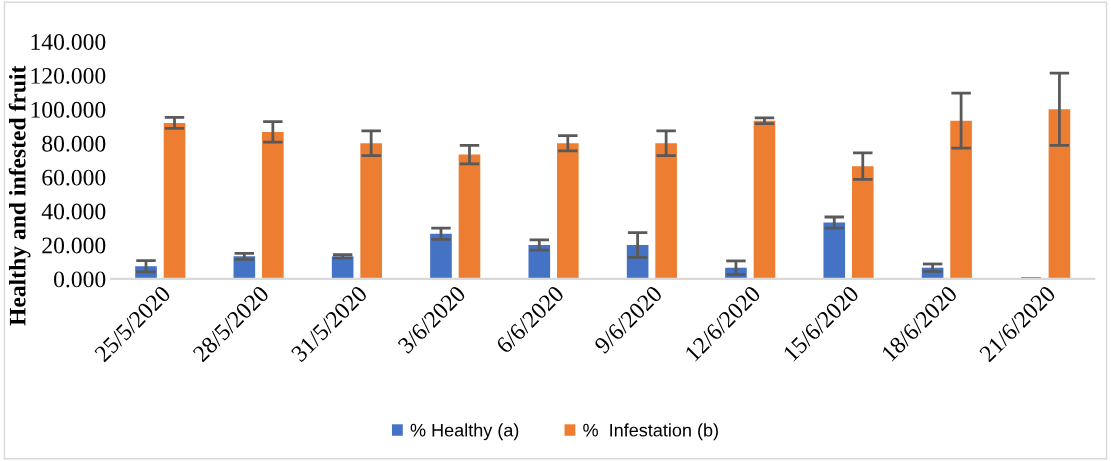 Image resolution: width=1111 pixels, height=461 pixels. I want to click on y-tick-label: 120.000, so click(68, 75).